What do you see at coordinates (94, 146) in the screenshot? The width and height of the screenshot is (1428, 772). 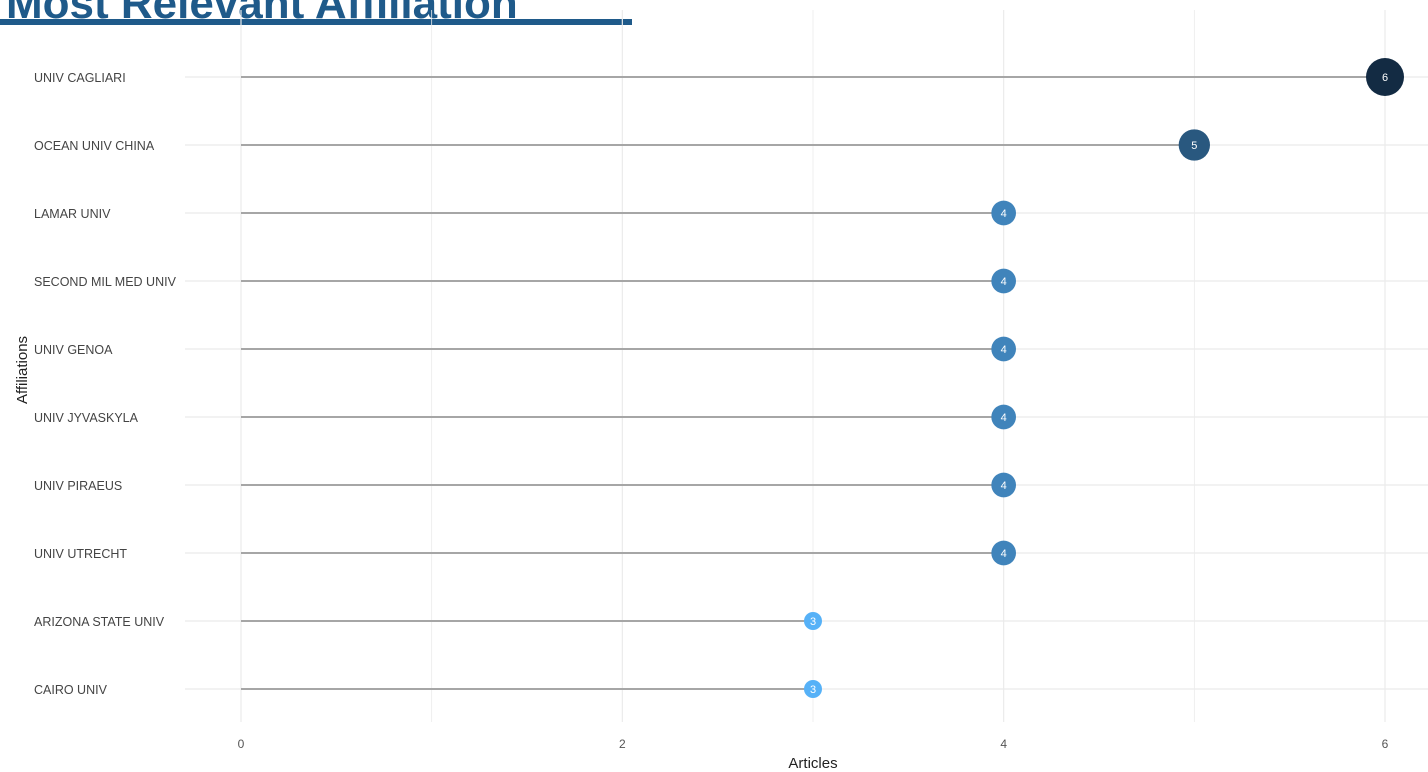 I see `category-label: OCEAN UNIV CHINA` at bounding box center [94, 146].